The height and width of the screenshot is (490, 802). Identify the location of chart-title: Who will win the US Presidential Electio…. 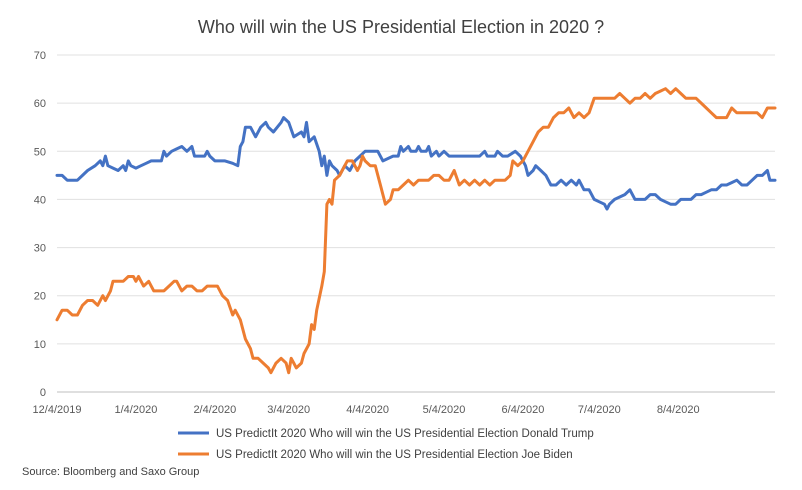
(401, 27).